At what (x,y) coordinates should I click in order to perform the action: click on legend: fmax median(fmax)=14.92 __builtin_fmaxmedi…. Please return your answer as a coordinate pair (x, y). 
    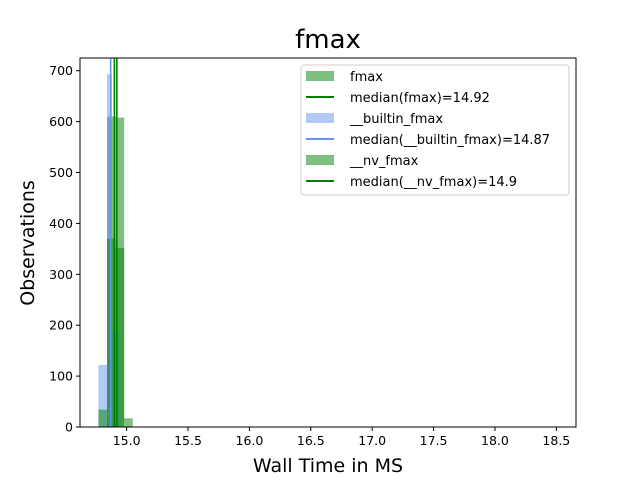
    Looking at the image, I should click on (435, 130).